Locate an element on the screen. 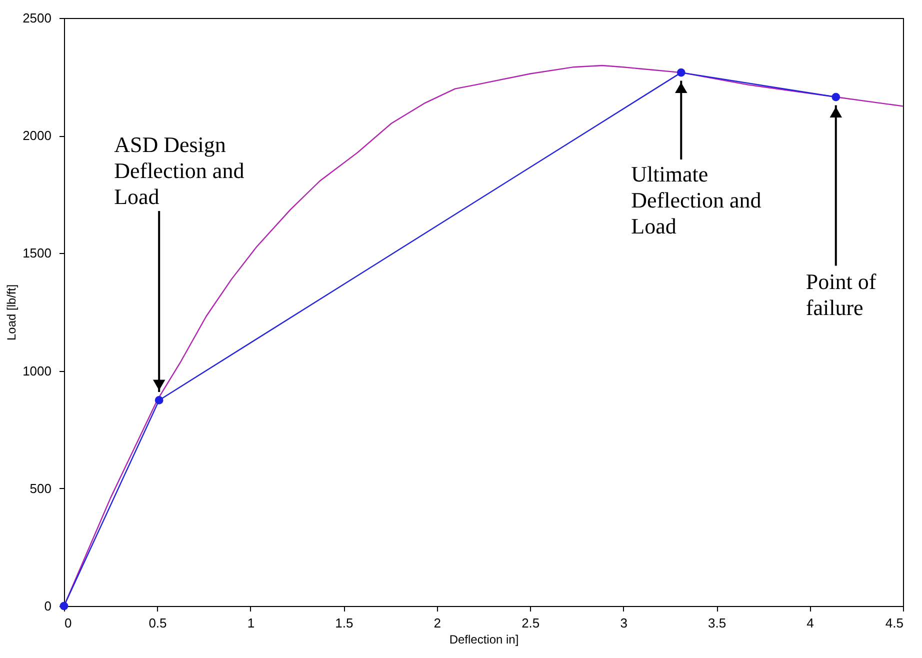  x-tick-label: 2 is located at coordinates (438, 623).